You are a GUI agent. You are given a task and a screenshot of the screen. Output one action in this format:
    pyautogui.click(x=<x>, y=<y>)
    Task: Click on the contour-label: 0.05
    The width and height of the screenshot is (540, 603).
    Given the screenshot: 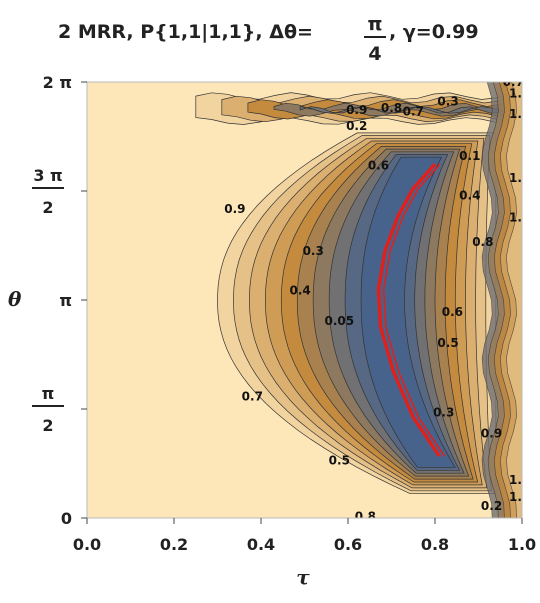 What is the action you would take?
    pyautogui.click(x=339, y=321)
    